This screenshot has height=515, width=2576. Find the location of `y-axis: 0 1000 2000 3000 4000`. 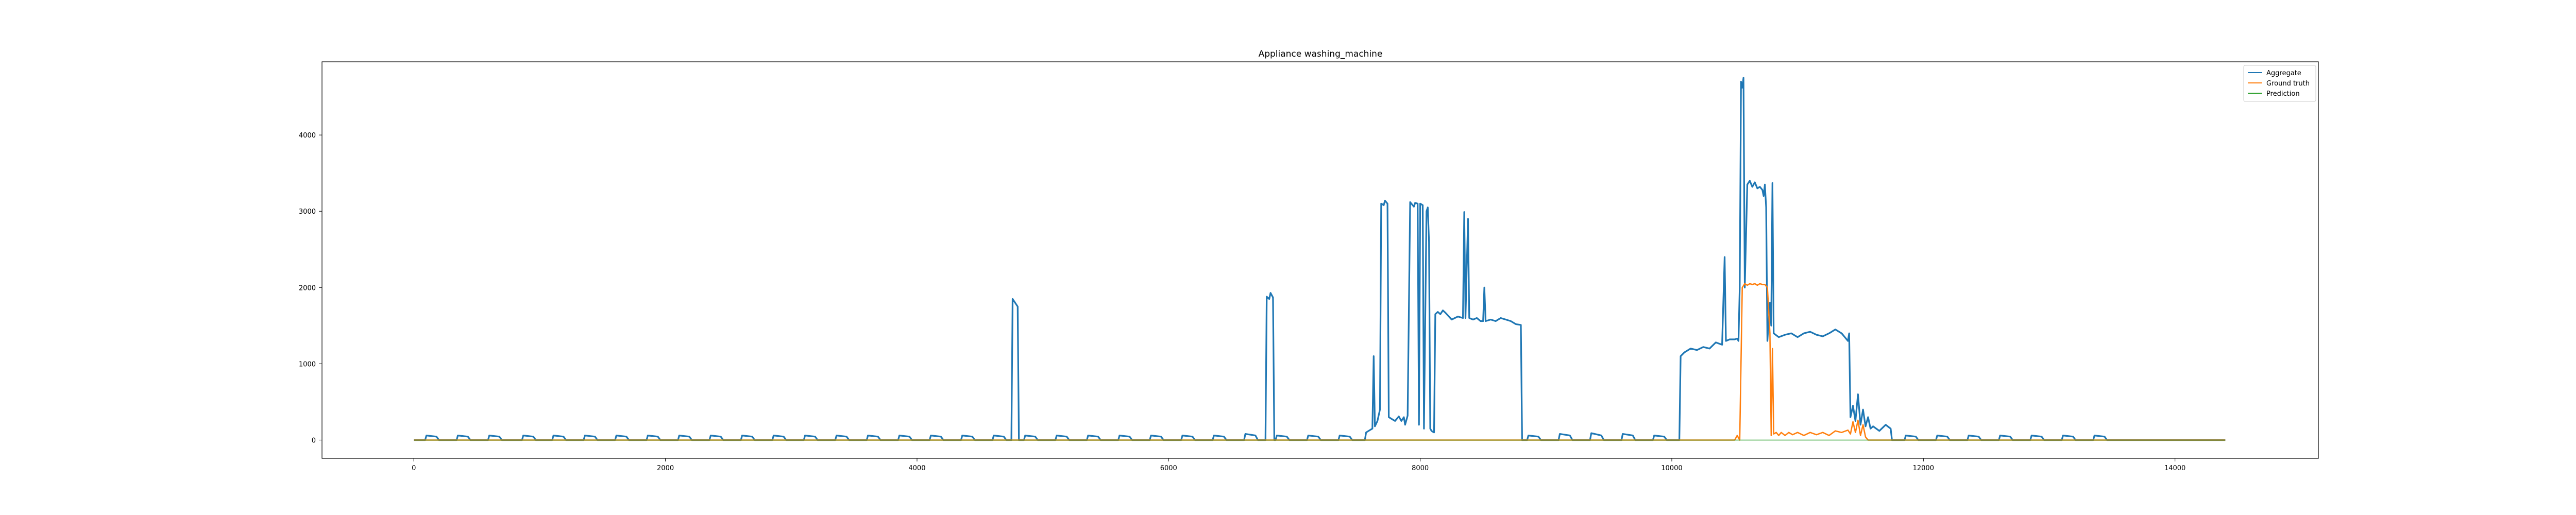

y-axis: 0 1000 2000 3000 4000 is located at coordinates (310, 288).